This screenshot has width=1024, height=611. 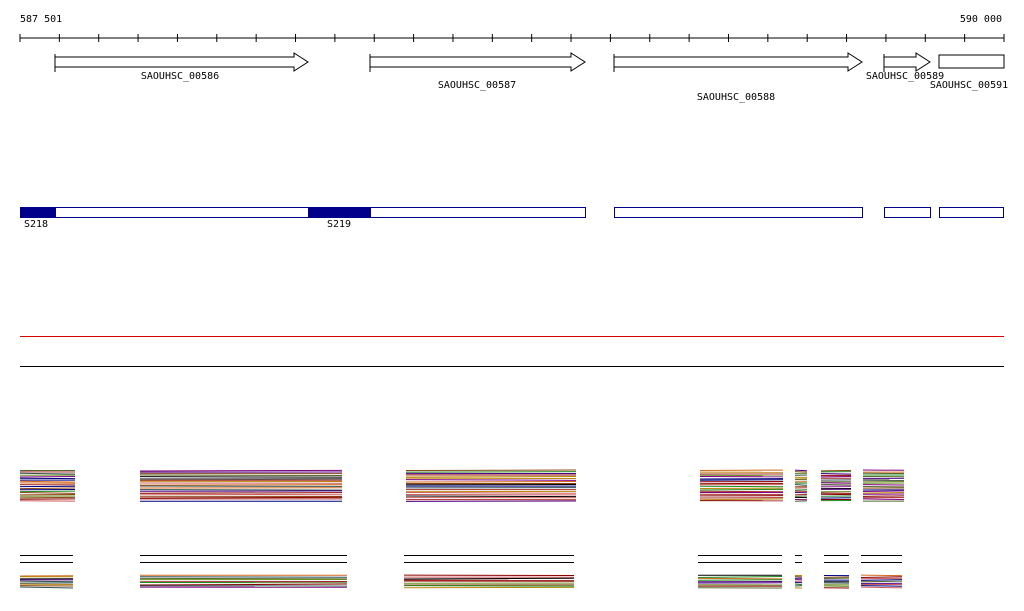 I want to click on ruler: 587 501 590 000, so click(x=512, y=28).